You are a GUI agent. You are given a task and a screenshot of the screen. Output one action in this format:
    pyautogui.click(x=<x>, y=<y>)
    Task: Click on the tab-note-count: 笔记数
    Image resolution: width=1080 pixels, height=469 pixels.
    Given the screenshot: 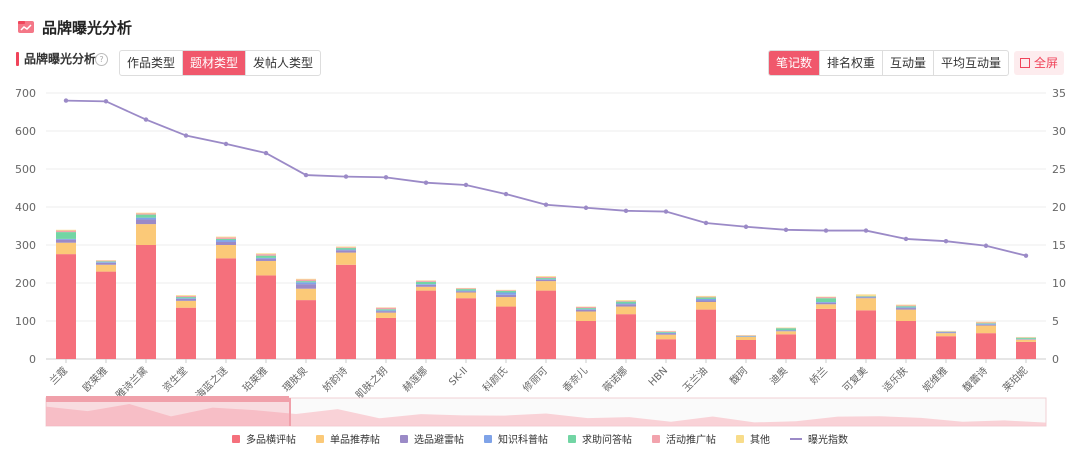 What is the action you would take?
    pyautogui.click(x=795, y=63)
    